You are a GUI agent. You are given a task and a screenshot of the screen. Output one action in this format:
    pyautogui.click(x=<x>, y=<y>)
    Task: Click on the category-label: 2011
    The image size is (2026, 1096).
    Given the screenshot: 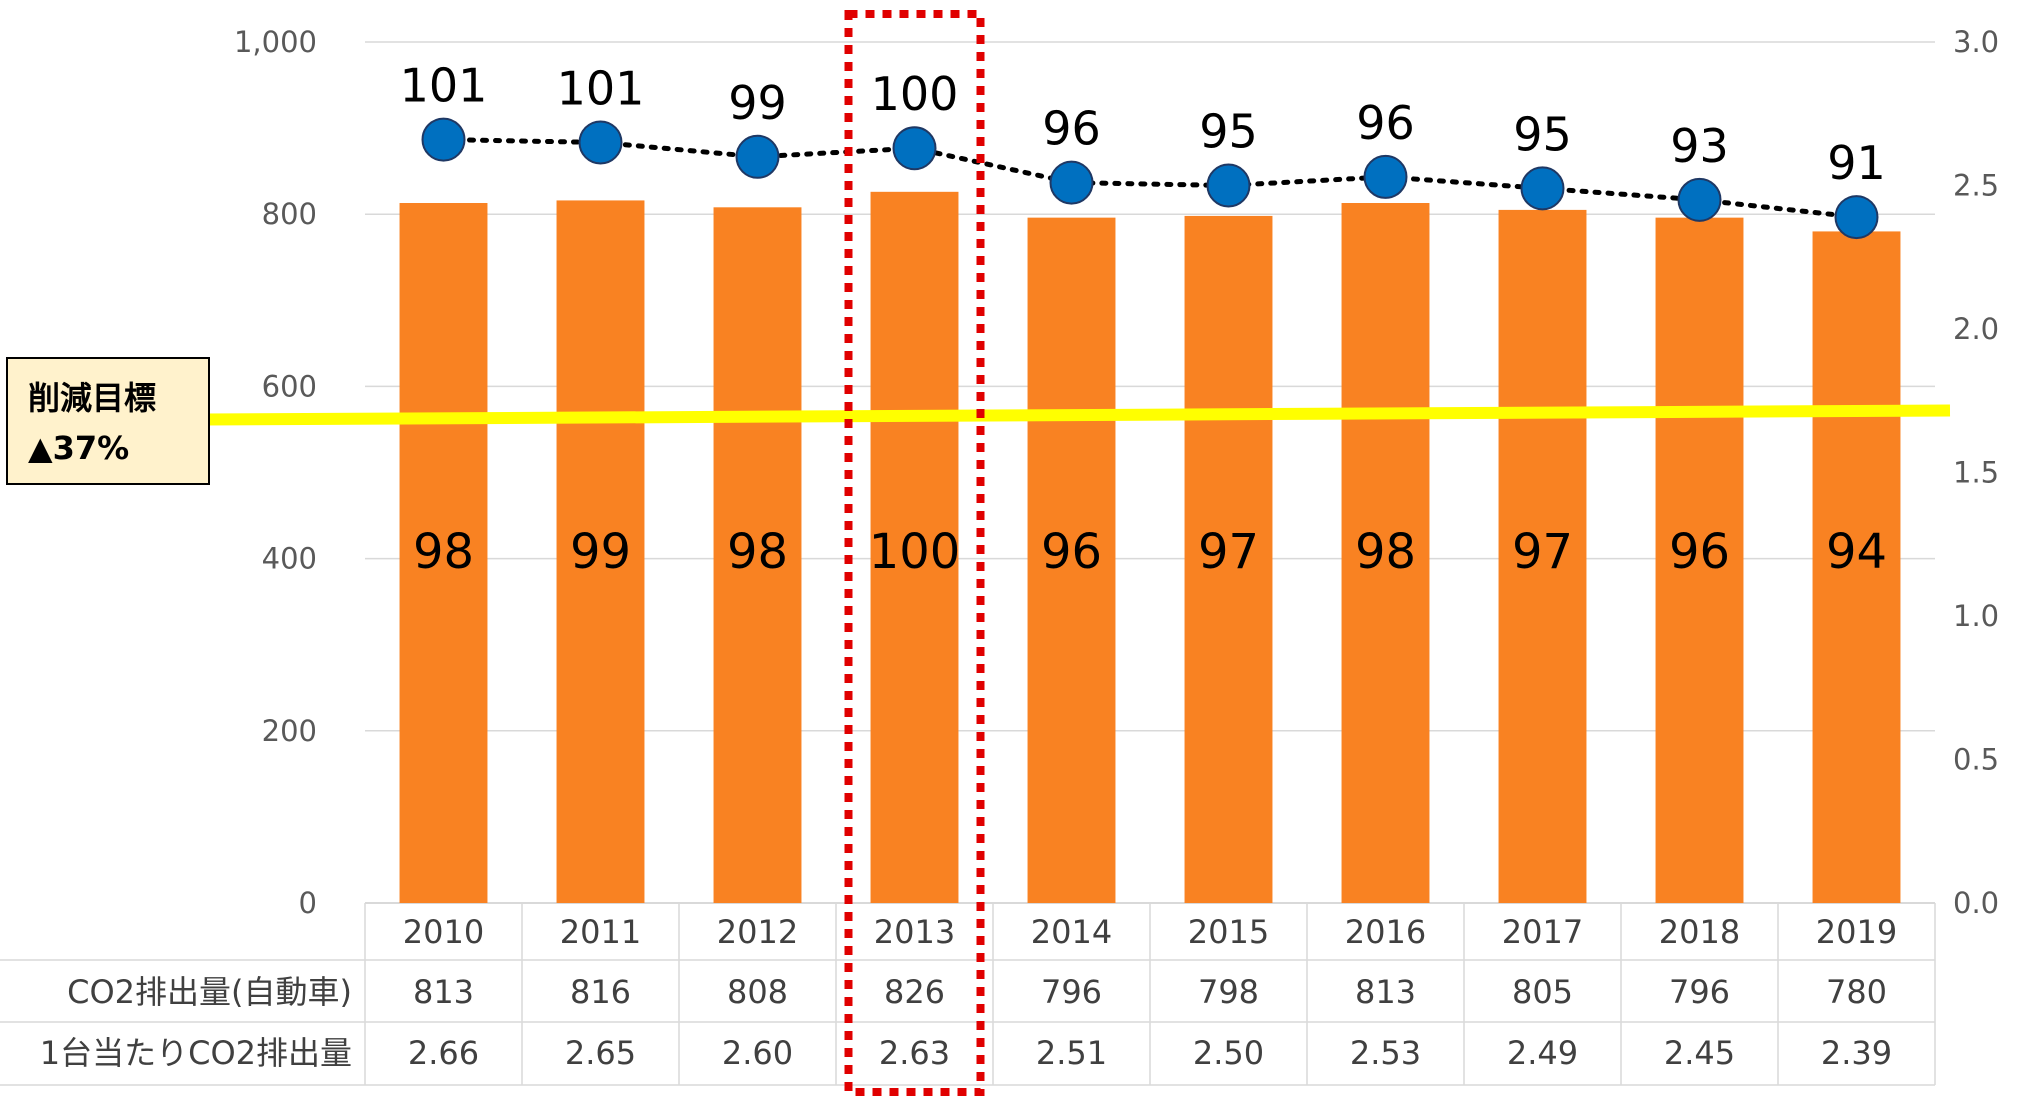 What is the action you would take?
    pyautogui.click(x=600, y=932)
    